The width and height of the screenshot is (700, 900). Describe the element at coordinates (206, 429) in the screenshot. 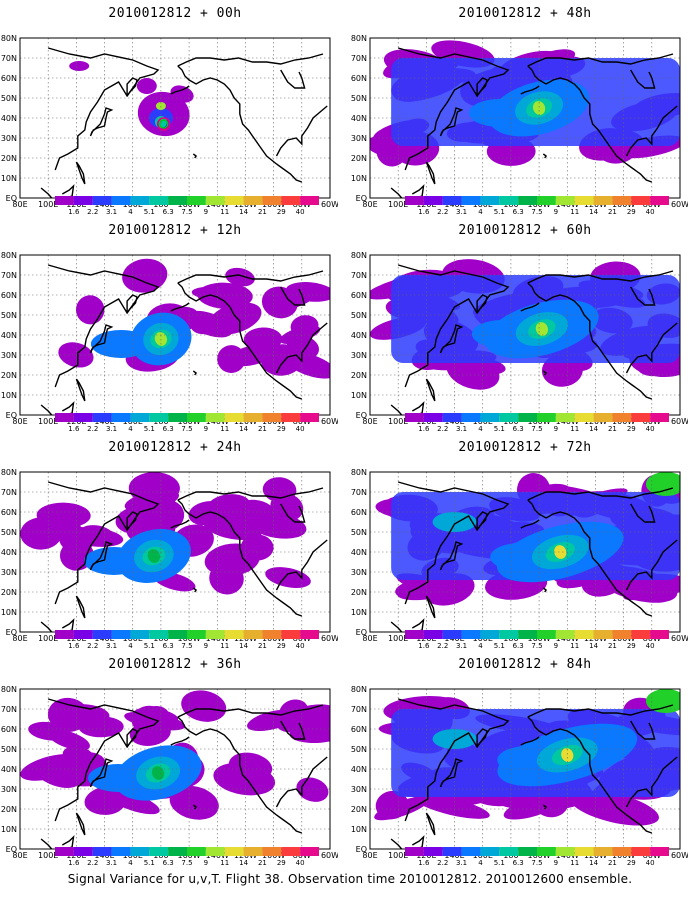

I see `colorbar-label: 9` at that location.